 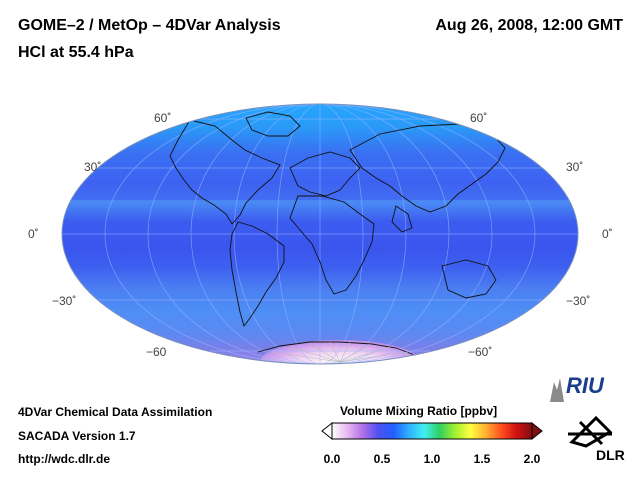 I want to click on colorbar-tick-0: 0.0, so click(x=332, y=459).